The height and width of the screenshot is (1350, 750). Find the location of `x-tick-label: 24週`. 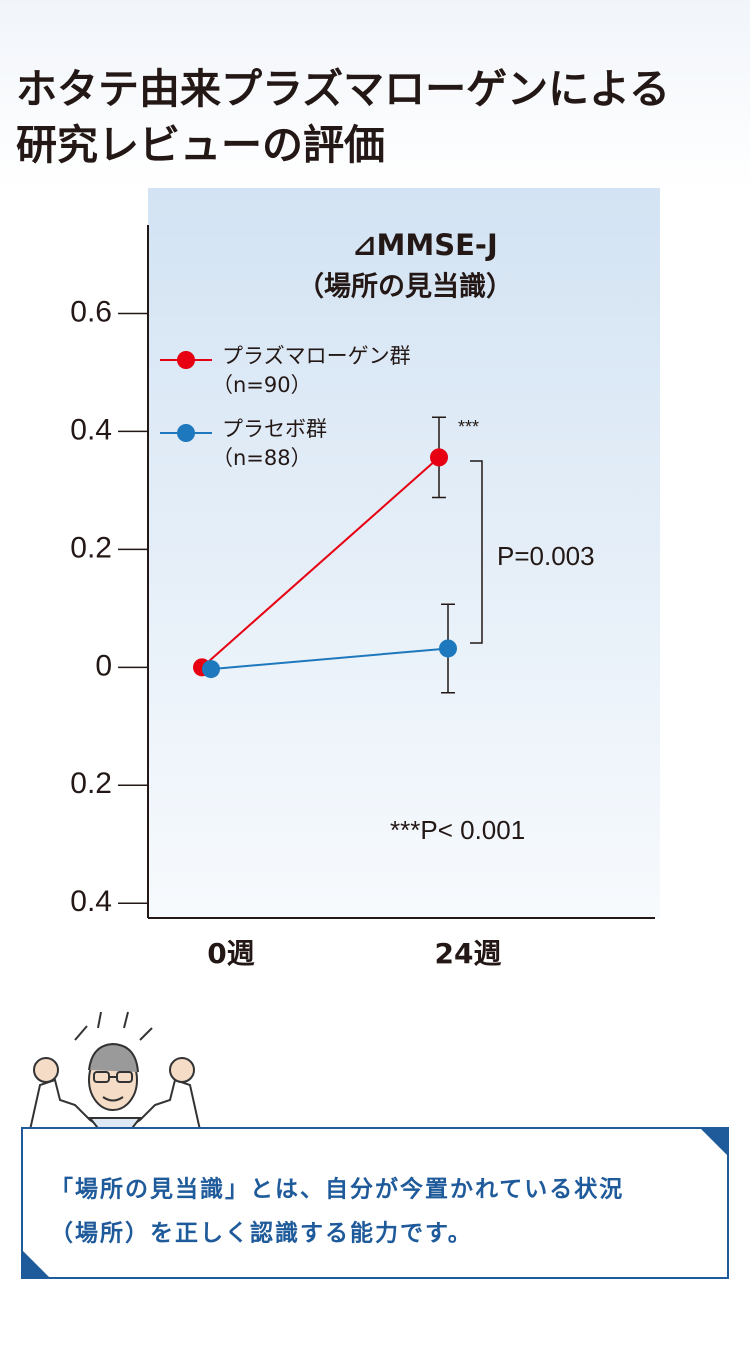

x-tick-label: 24週 is located at coordinates (468, 953).